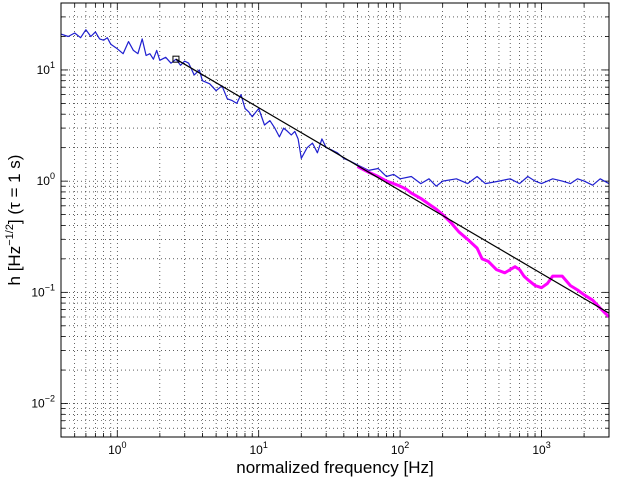 The height and width of the screenshot is (478, 622). I want to click on x-tick-label-exponent: 0, so click(123, 445).